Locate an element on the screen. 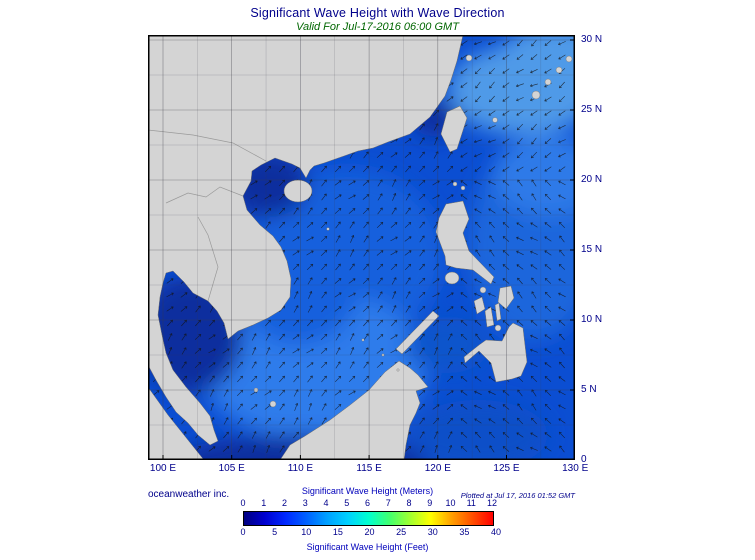 This screenshot has height=560, width=755. meters-tick-label: 6 is located at coordinates (367, 503).